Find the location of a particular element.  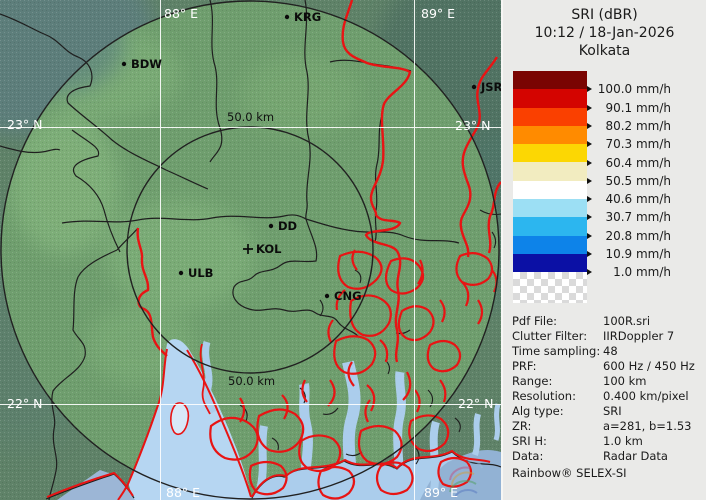

legend-tick-label: 100.0 mm/h is located at coordinates (634, 89).